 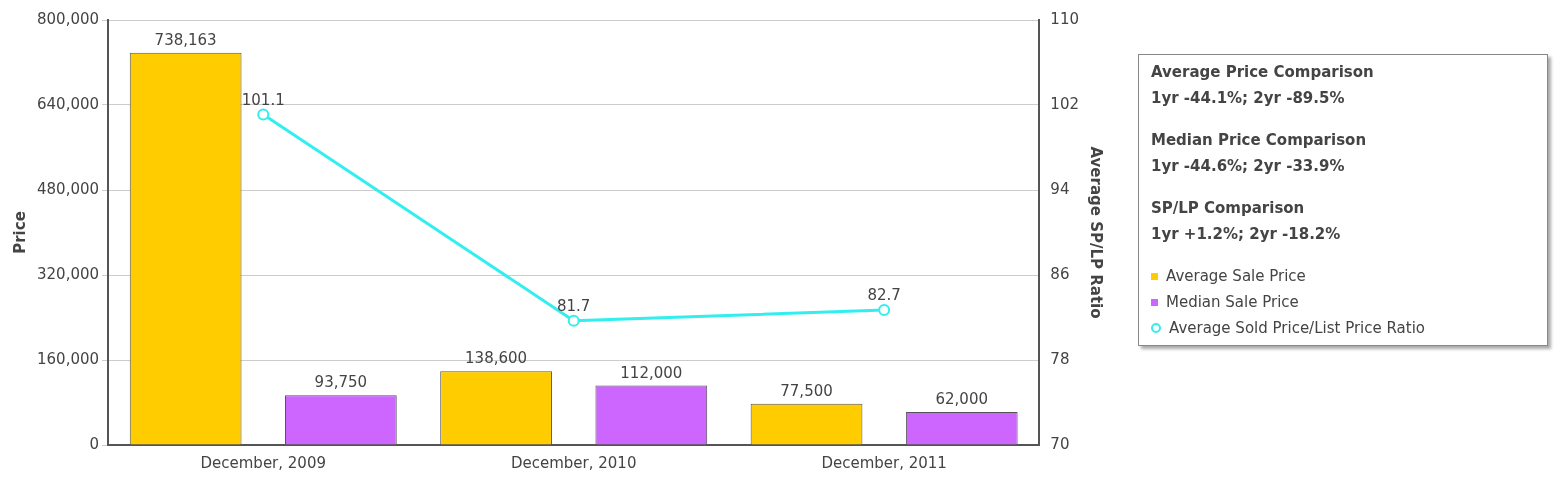 What do you see at coordinates (1065, 103) in the screenshot?
I see `y2-tick-label: 102` at bounding box center [1065, 103].